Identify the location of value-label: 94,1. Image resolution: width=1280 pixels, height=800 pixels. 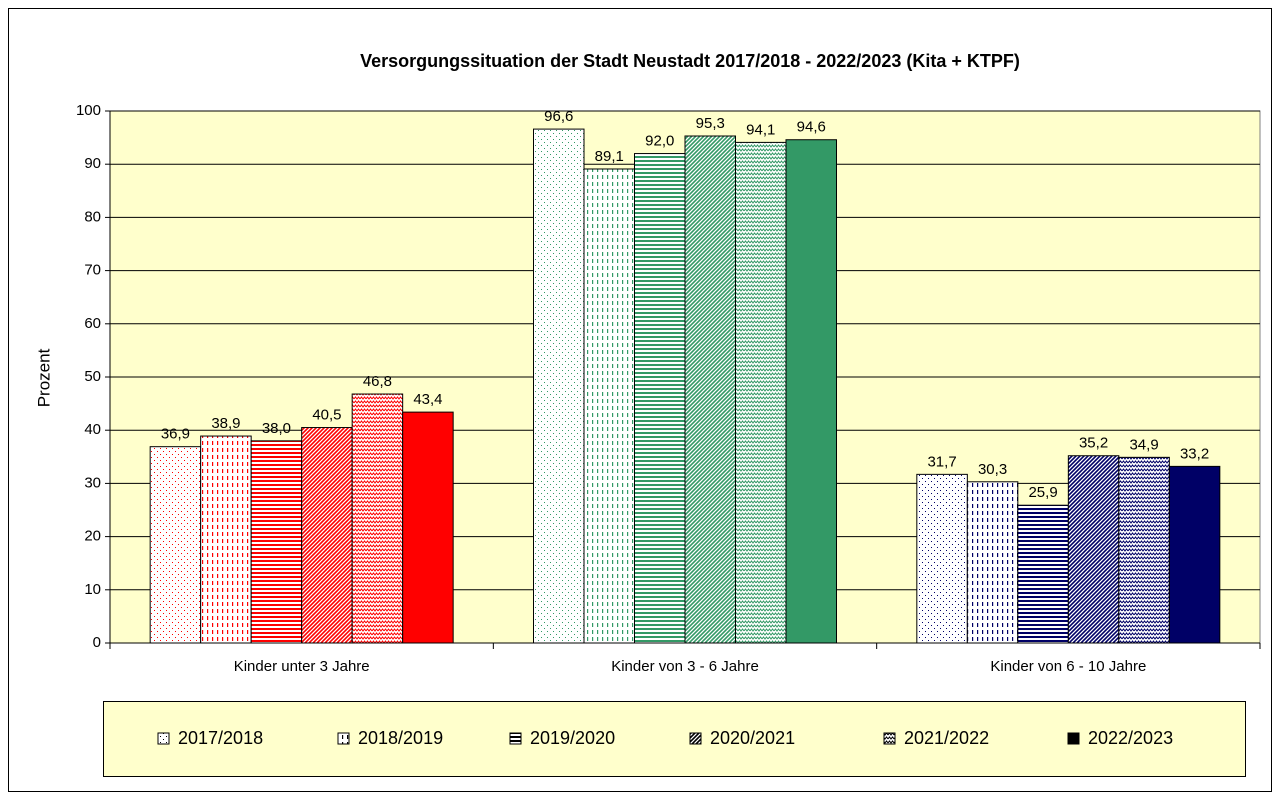
(760, 129).